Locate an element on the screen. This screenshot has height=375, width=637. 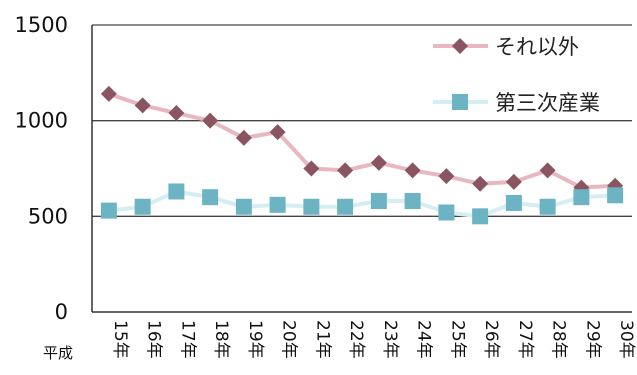
legend-label: それ以外 is located at coordinates (537, 47).